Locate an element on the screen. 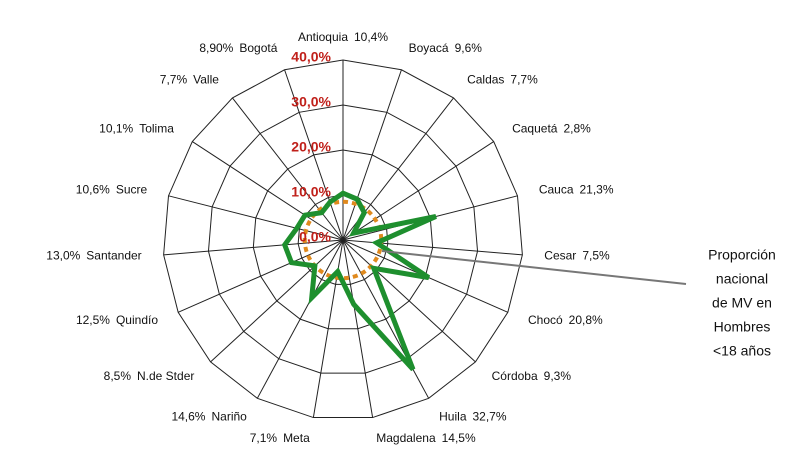  series-line is located at coordinates (359, 281).